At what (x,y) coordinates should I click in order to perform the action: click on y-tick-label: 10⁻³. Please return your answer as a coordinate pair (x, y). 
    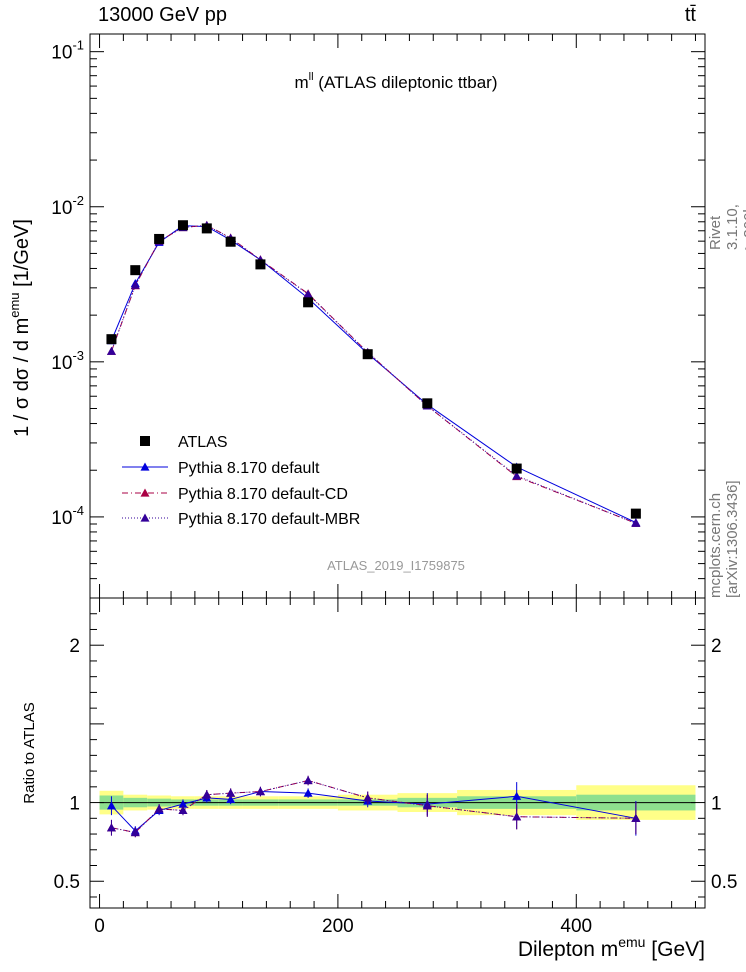
    Looking at the image, I should click on (67, 361).